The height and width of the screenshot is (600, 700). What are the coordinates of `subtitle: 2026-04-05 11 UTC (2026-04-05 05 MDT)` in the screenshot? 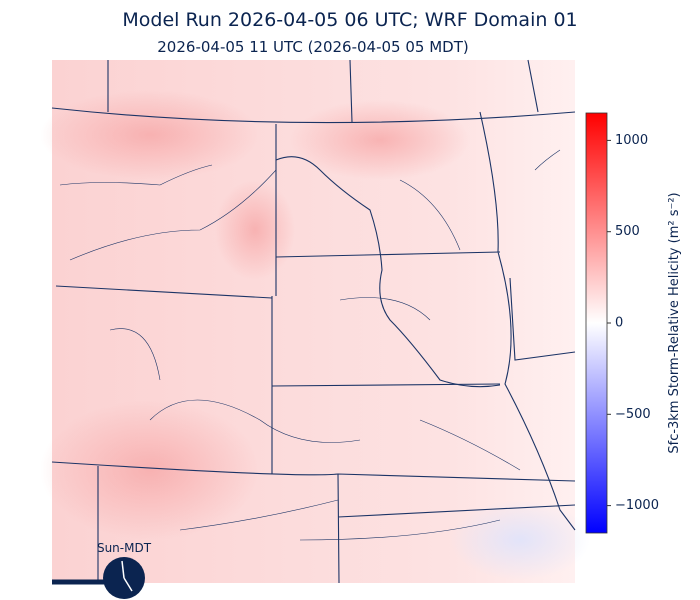 It's located at (312, 47).